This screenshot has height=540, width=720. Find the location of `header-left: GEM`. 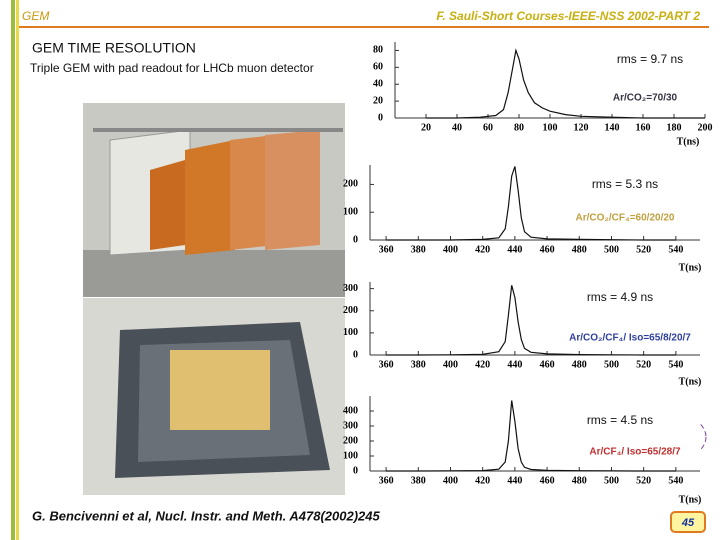

header-left: GEM is located at coordinates (35, 16).